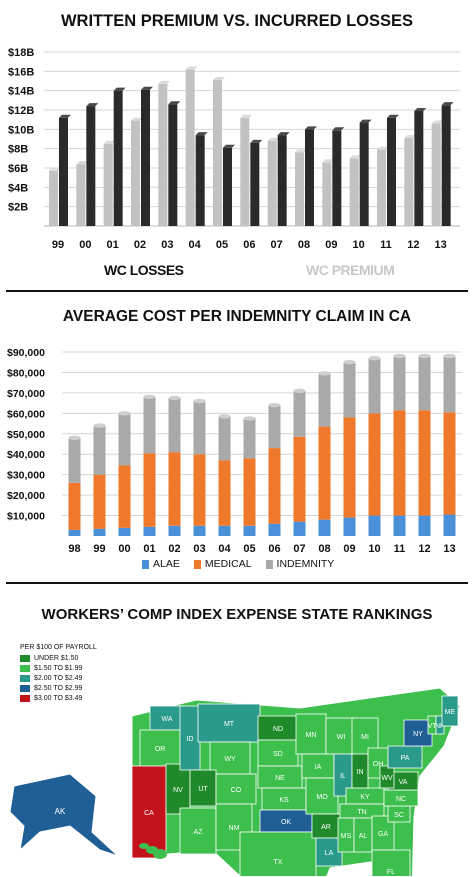 This screenshot has height=877, width=474. What do you see at coordinates (166, 564) in the screenshot?
I see `legend-alae-label: ALAE` at bounding box center [166, 564].